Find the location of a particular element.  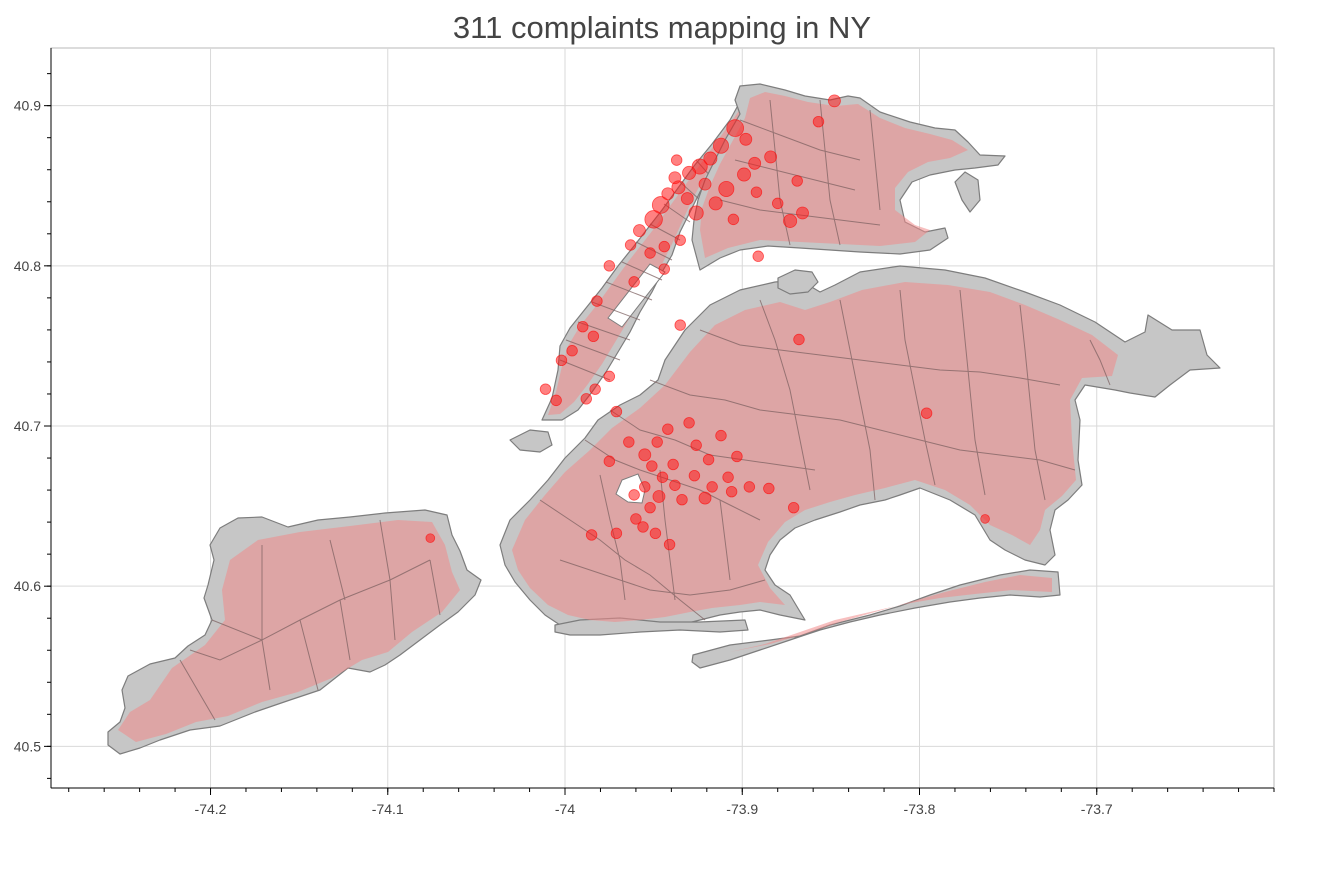

rockaway-density is located at coordinates (891, 613).